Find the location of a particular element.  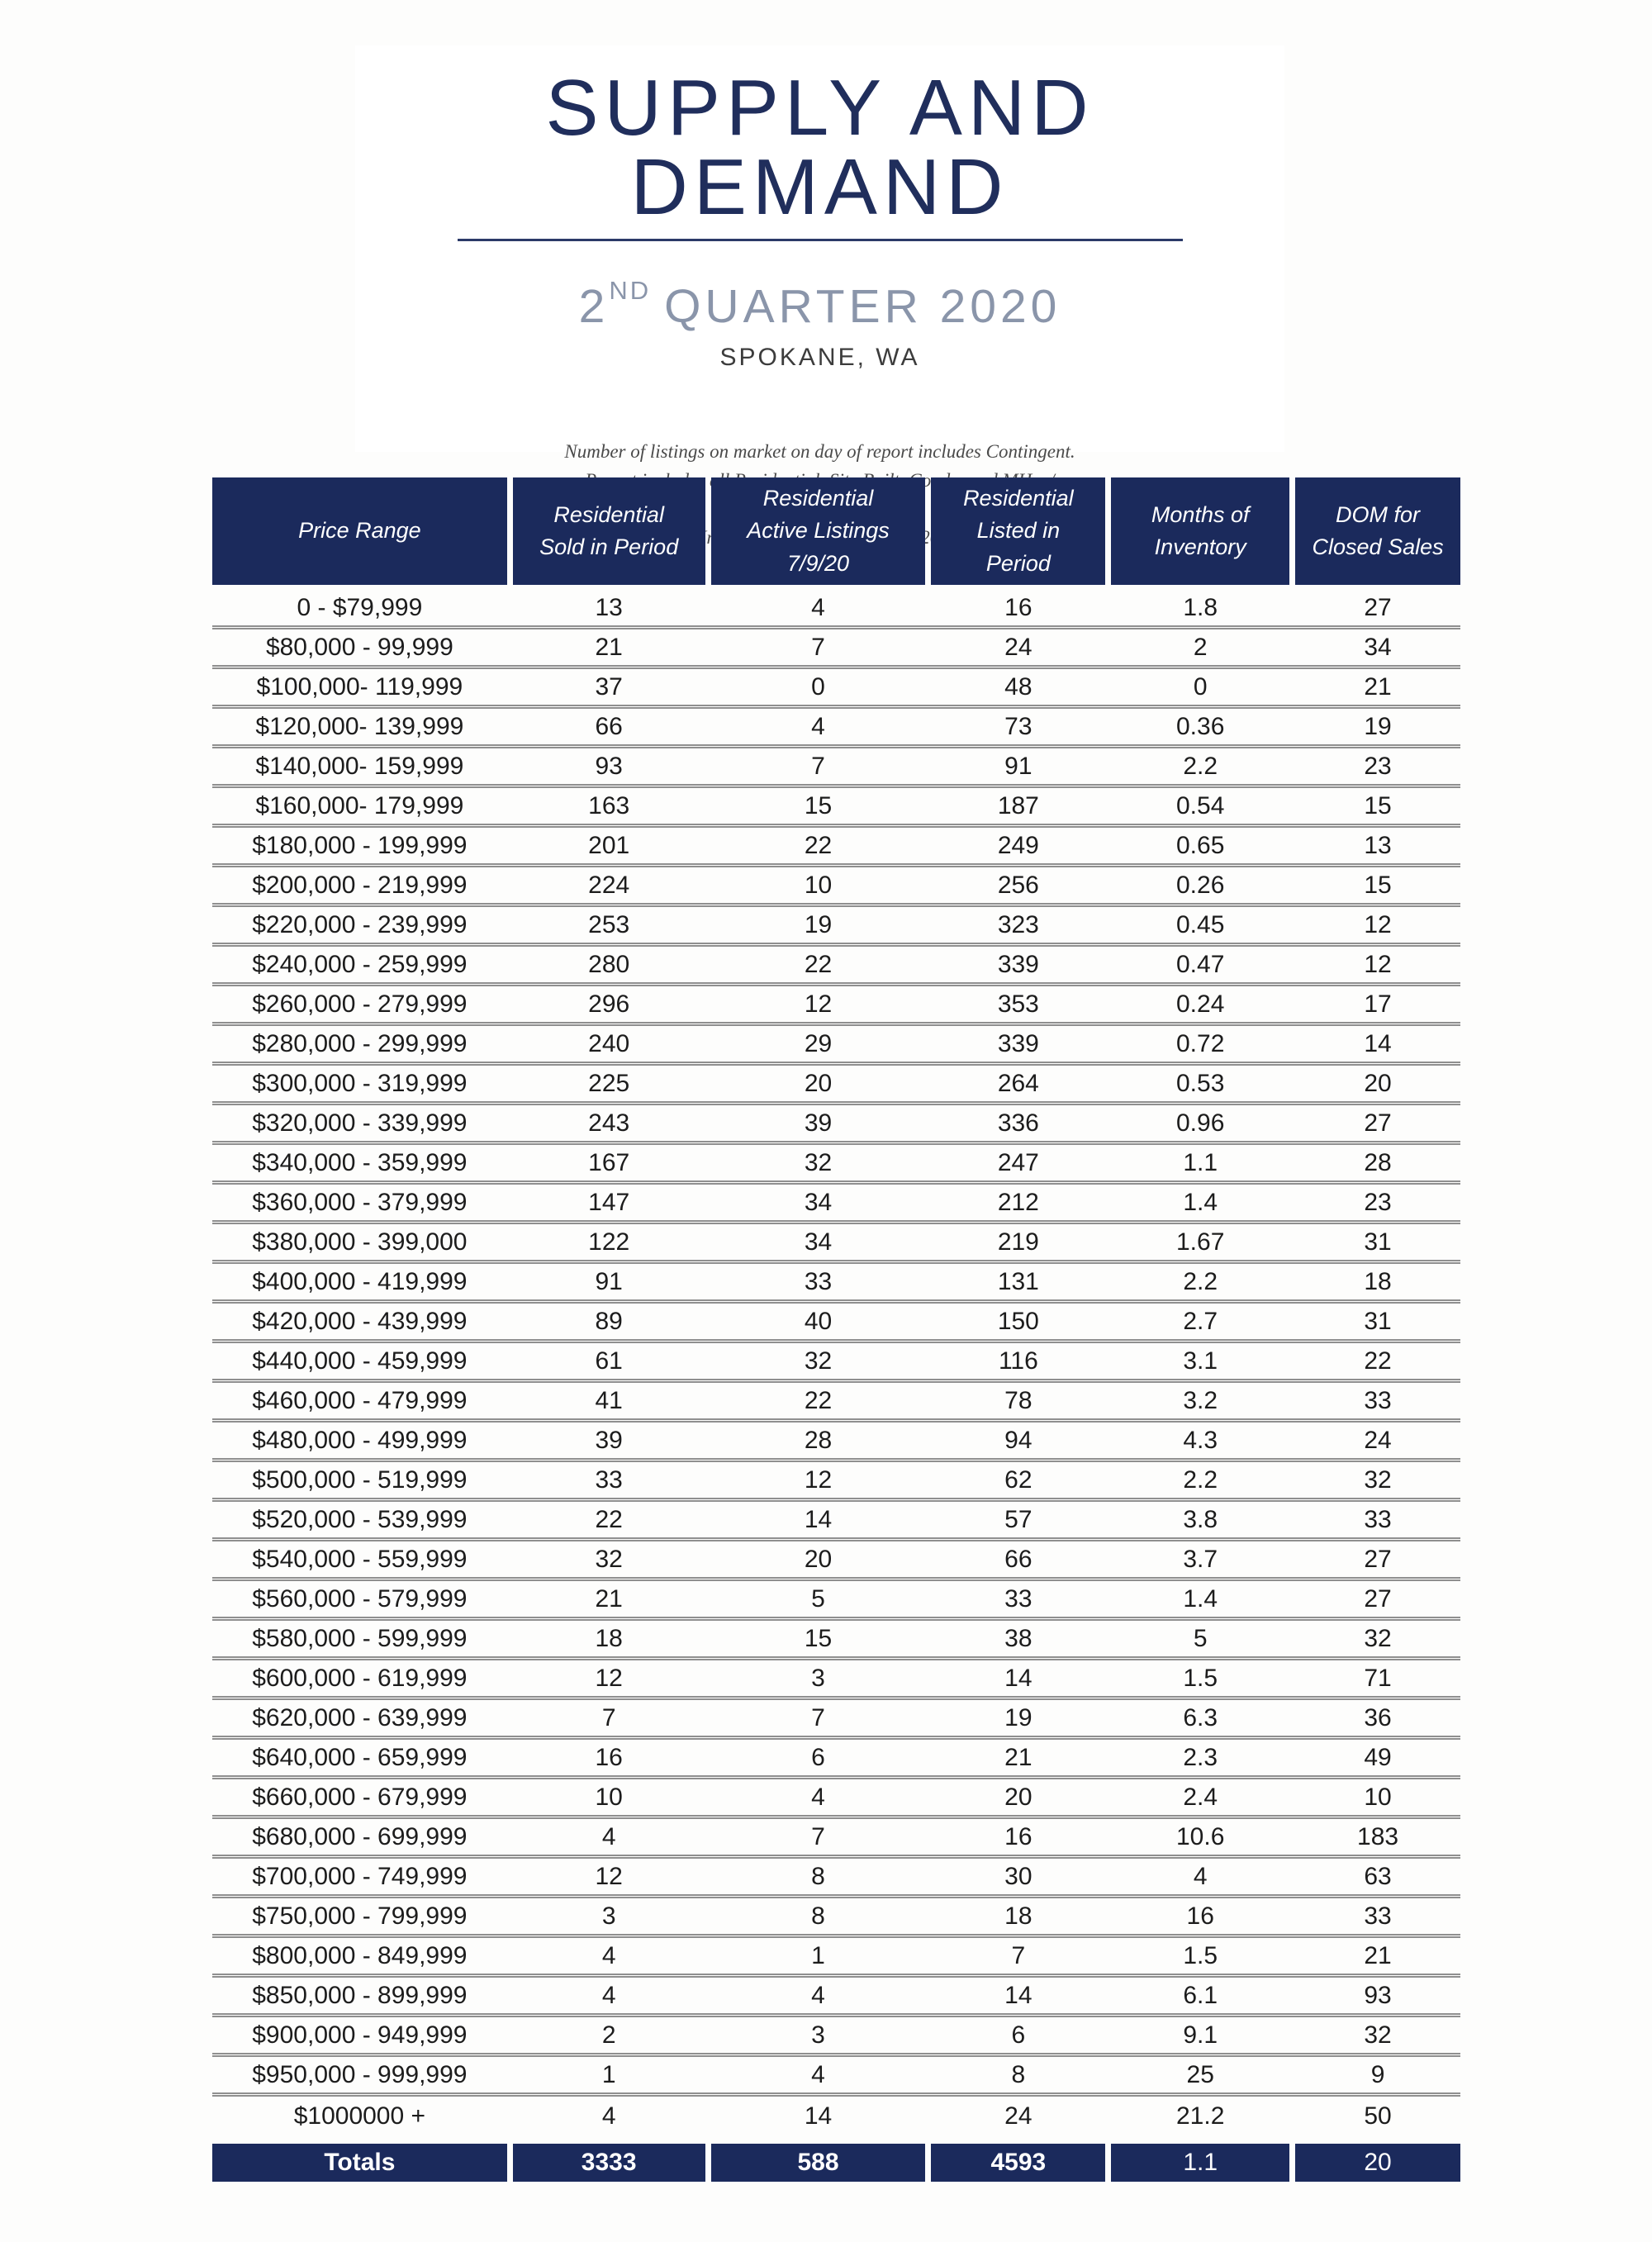

table-row: $380,000 - 399,000 122 34 219 1.67 31 is located at coordinates (836, 1244).